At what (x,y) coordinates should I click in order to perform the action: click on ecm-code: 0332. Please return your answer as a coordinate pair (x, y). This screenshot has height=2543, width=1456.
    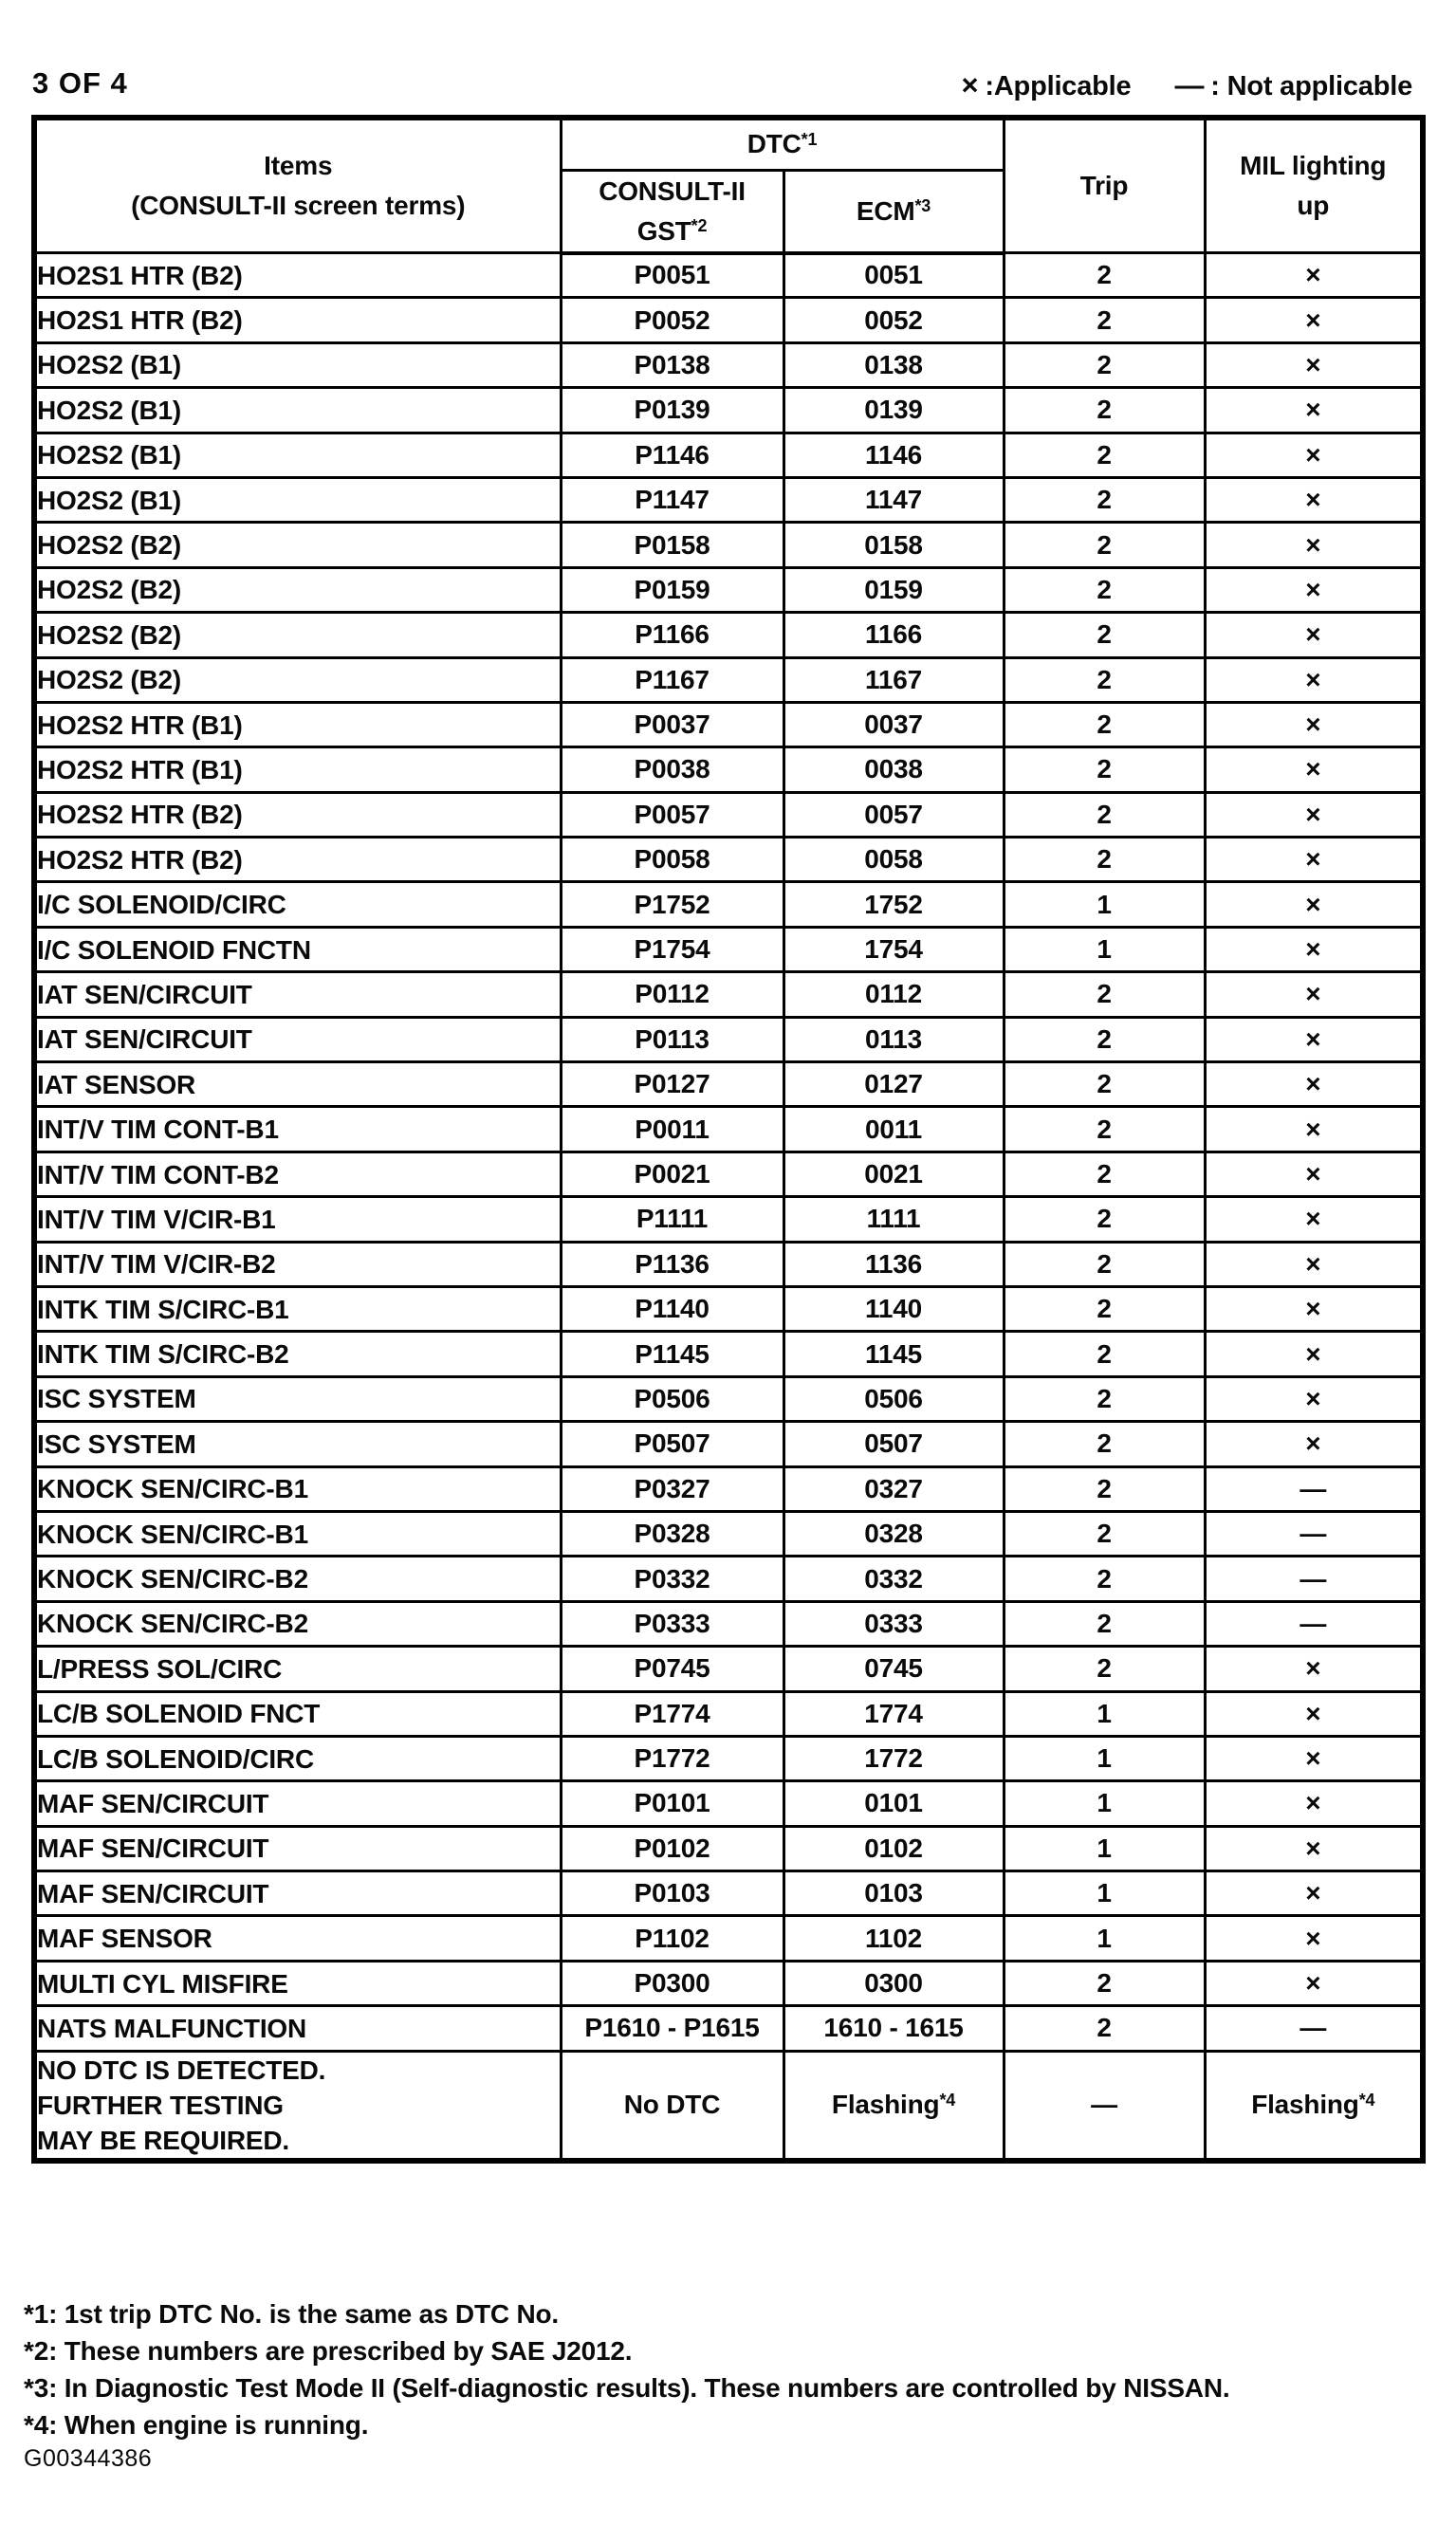
    Looking at the image, I should click on (894, 1578).